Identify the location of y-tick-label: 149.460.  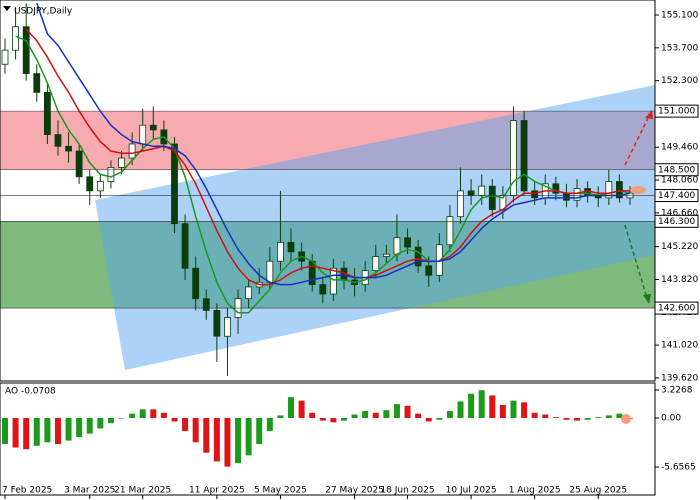
(679, 148).